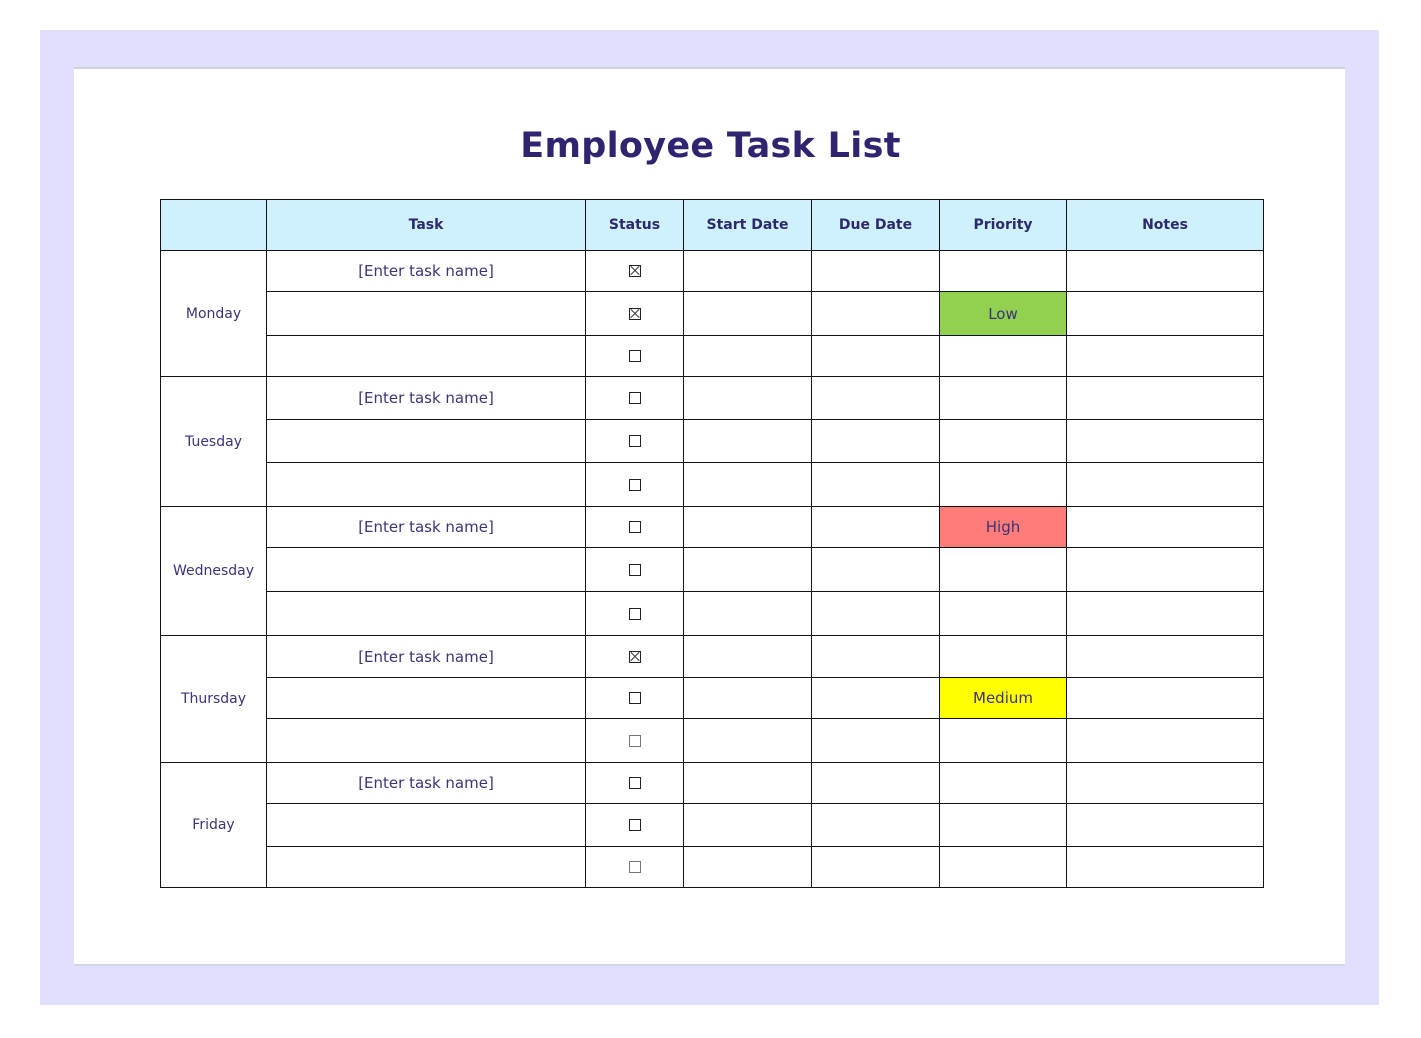 The image size is (1421, 1038). I want to click on table-row: Friday [Enter task name], so click(712, 825).